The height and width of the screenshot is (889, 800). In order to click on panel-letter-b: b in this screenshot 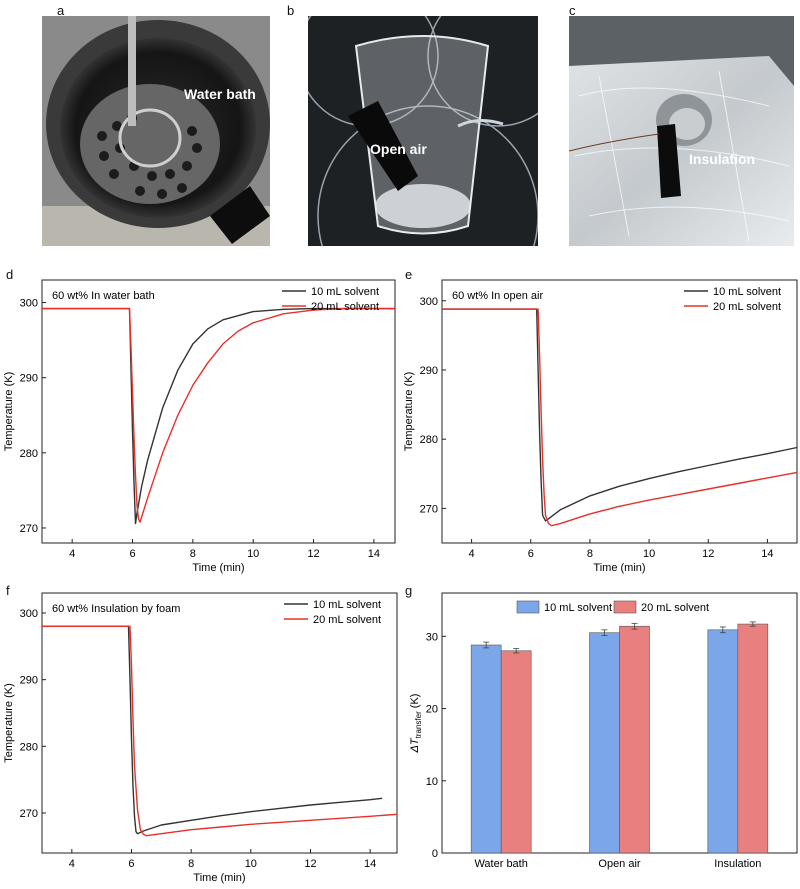, I will do `click(291, 10)`.